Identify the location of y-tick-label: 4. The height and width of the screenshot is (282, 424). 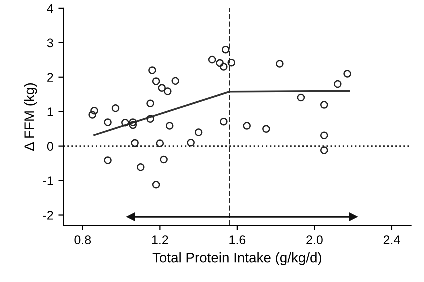
(50, 8).